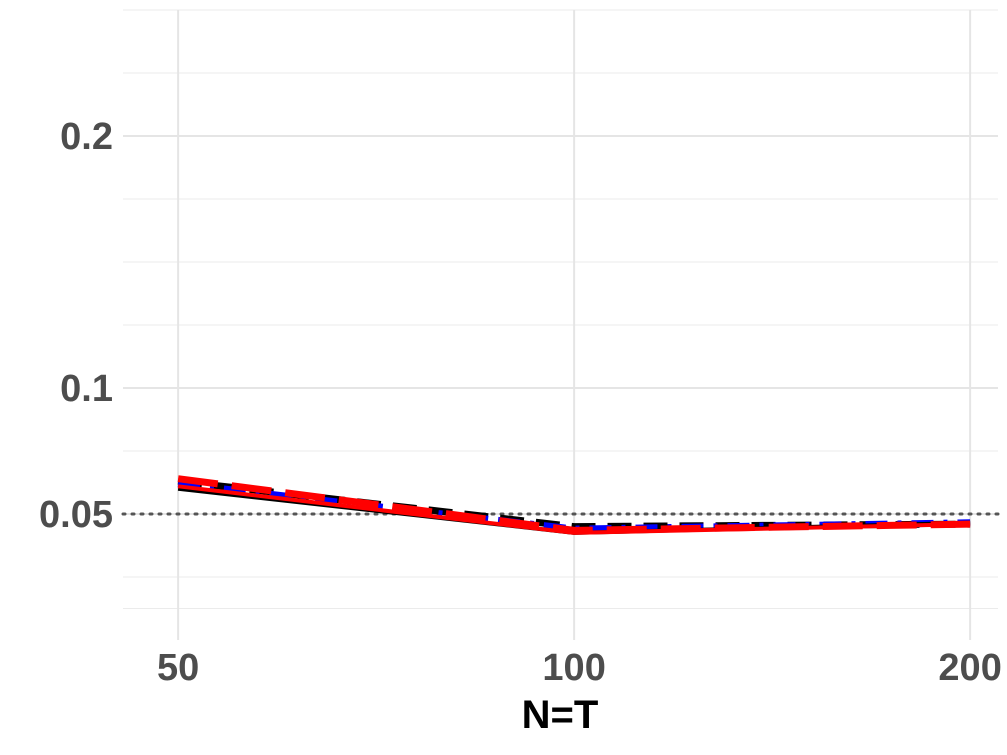 This screenshot has width=1007, height=755. What do you see at coordinates (178, 668) in the screenshot?
I see `x-tick-label: 50` at bounding box center [178, 668].